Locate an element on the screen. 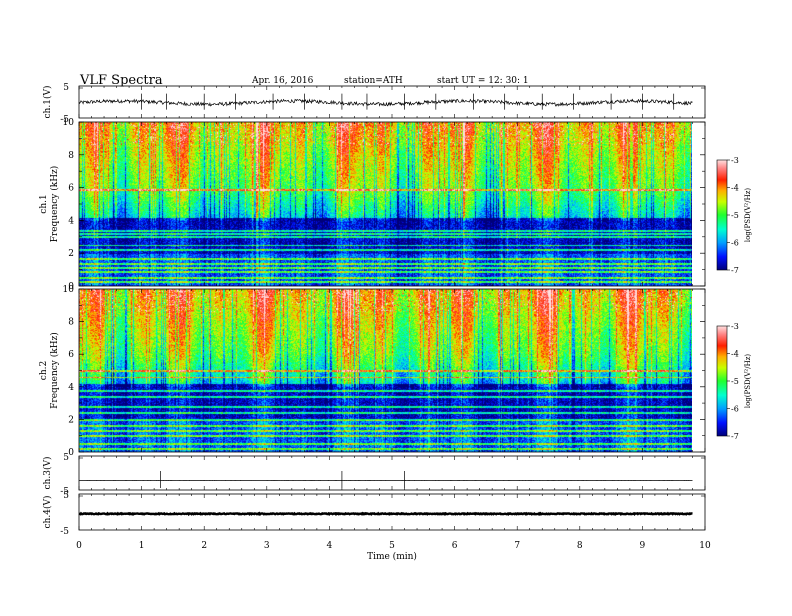 The image size is (792, 616). y-tick-label: -5 is located at coordinates (64, 532).